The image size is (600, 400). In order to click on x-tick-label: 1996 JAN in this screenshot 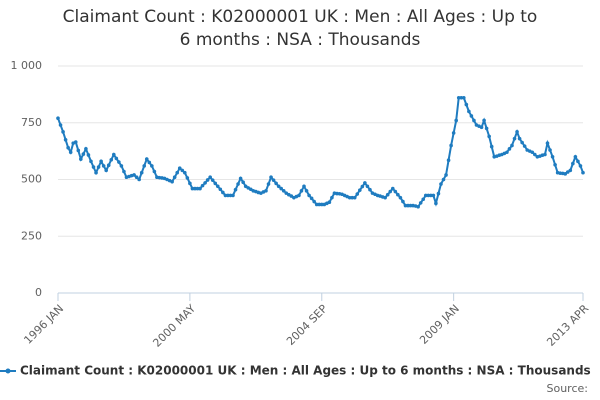, I will do `click(43, 324)`.